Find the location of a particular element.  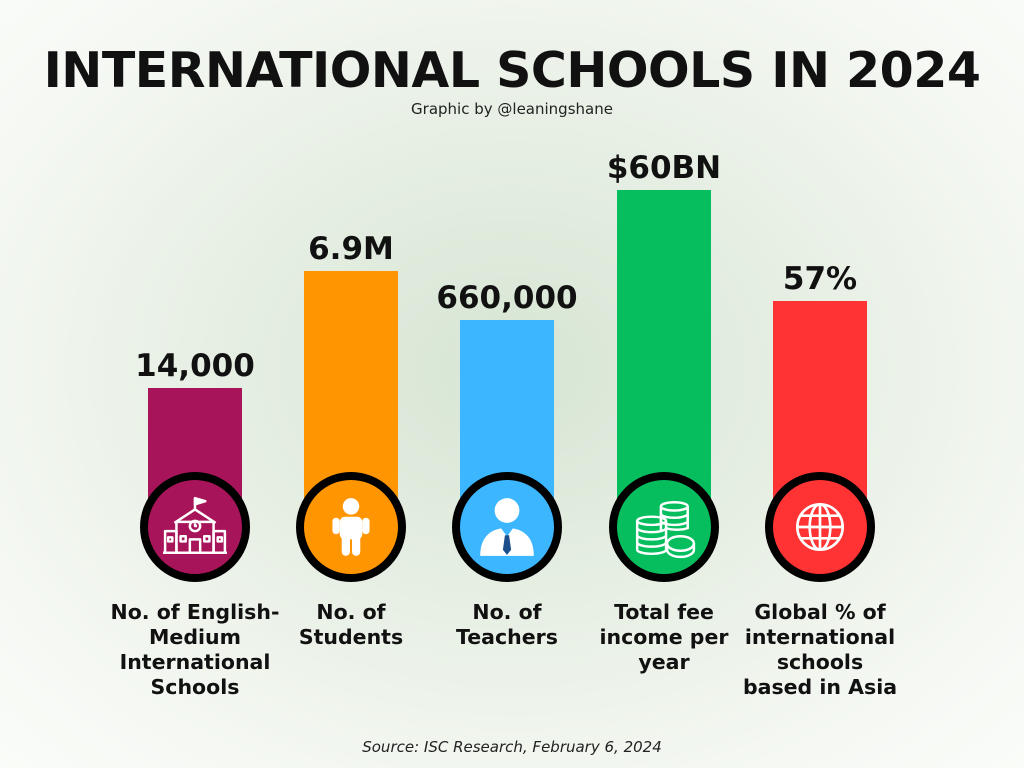

source-note: Source: ISC Research, February 6, 2024 is located at coordinates (512, 747).